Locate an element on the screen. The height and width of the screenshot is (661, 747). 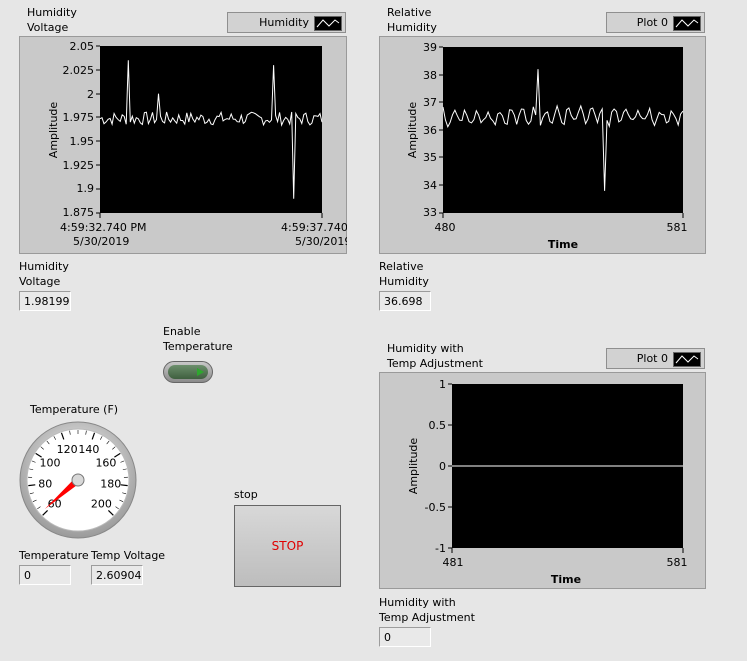
humidity-voltage-indicator: 1.98199 is located at coordinates (45, 301).